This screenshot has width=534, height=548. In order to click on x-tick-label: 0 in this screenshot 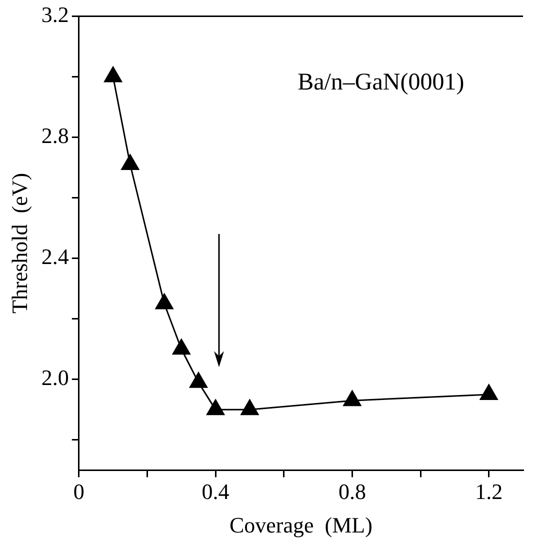, I will do `click(78, 491)`.